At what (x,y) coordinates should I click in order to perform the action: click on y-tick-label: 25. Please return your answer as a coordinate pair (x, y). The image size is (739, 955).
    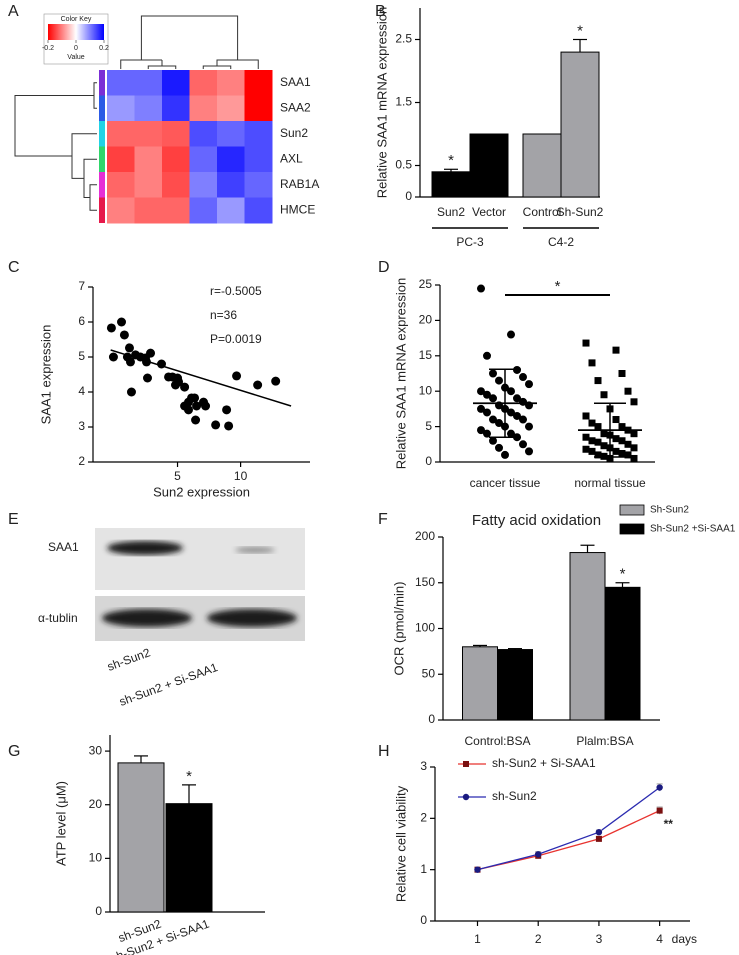
    Looking at the image, I should click on (426, 284).